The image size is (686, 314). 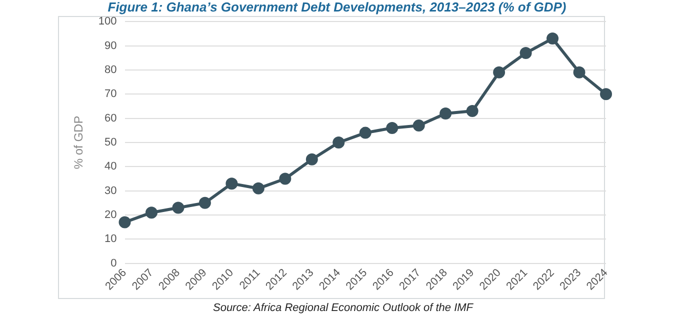 What do you see at coordinates (107, 22) in the screenshot?
I see `y-tick-label: 100` at bounding box center [107, 22].